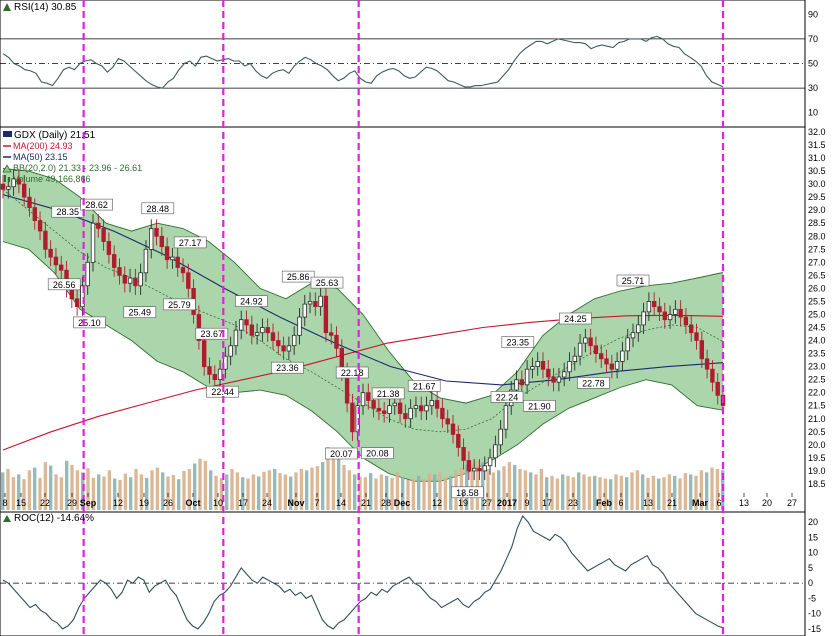 The width and height of the screenshot is (835, 636). Describe the element at coordinates (817, 145) in the screenshot. I see `price-tick-label: 31.5` at that location.